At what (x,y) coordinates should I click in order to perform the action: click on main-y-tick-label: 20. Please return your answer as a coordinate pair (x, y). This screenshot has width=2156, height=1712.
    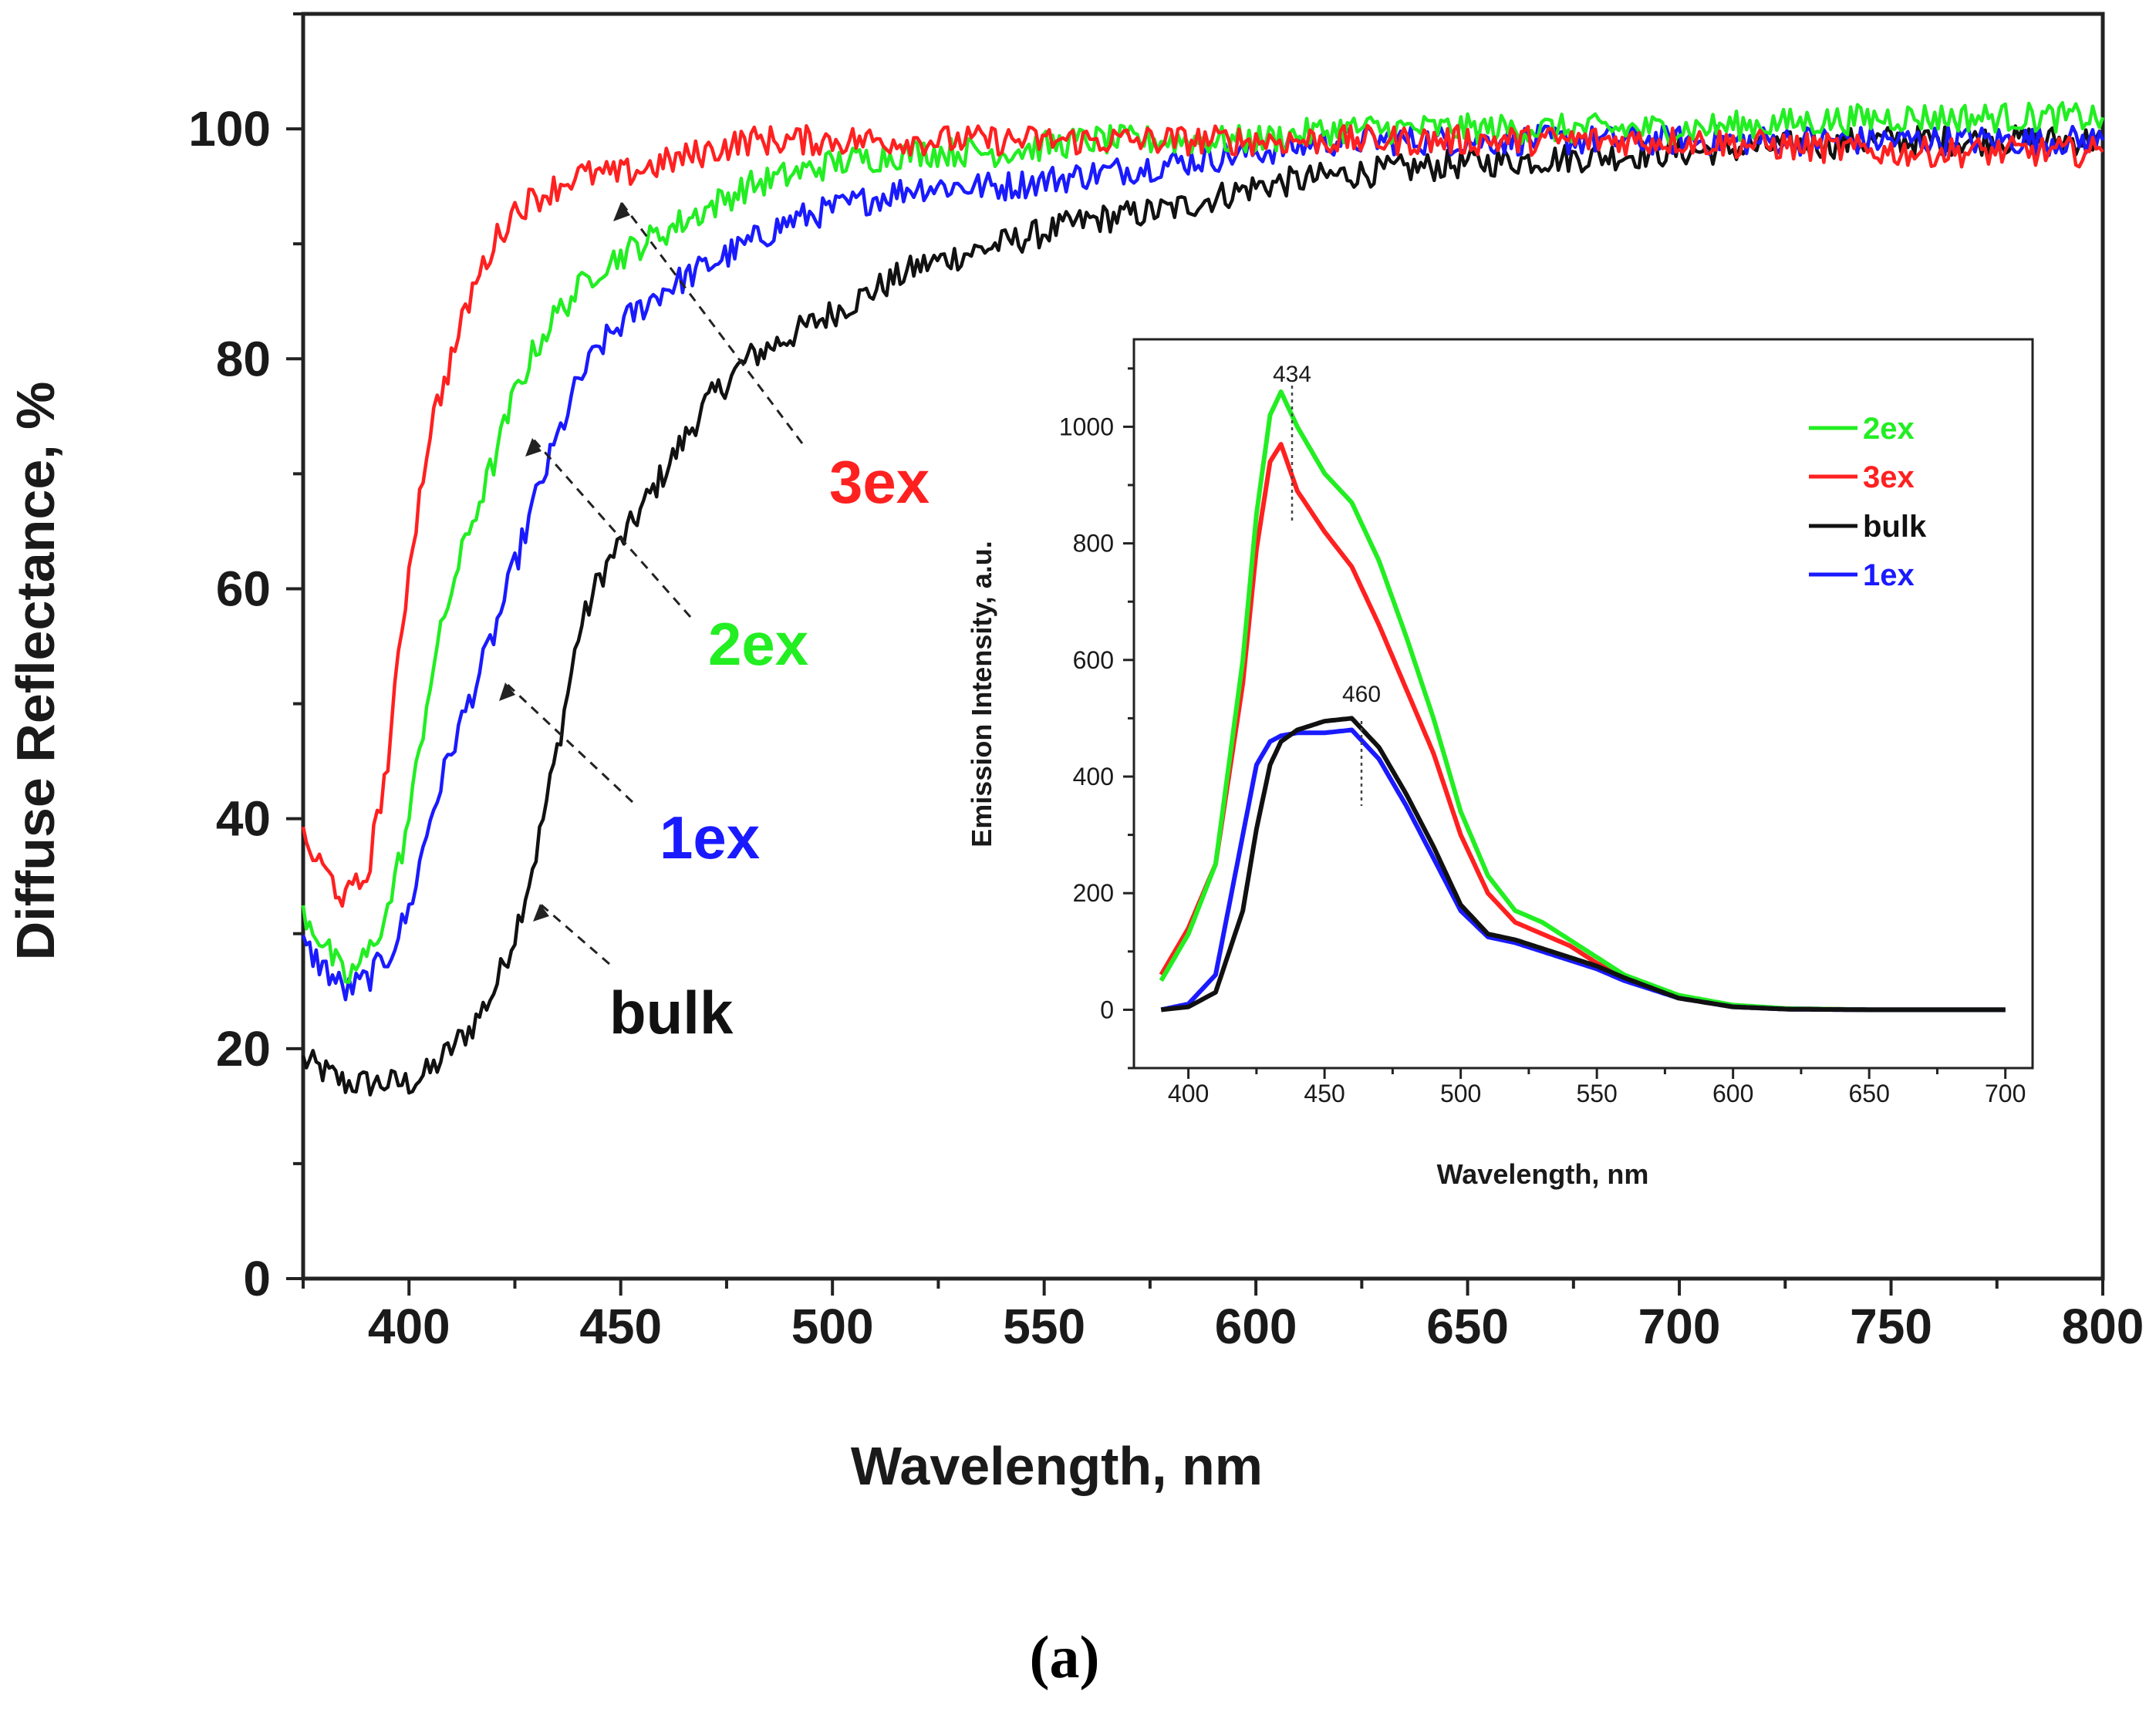
    Looking at the image, I should click on (243, 1049).